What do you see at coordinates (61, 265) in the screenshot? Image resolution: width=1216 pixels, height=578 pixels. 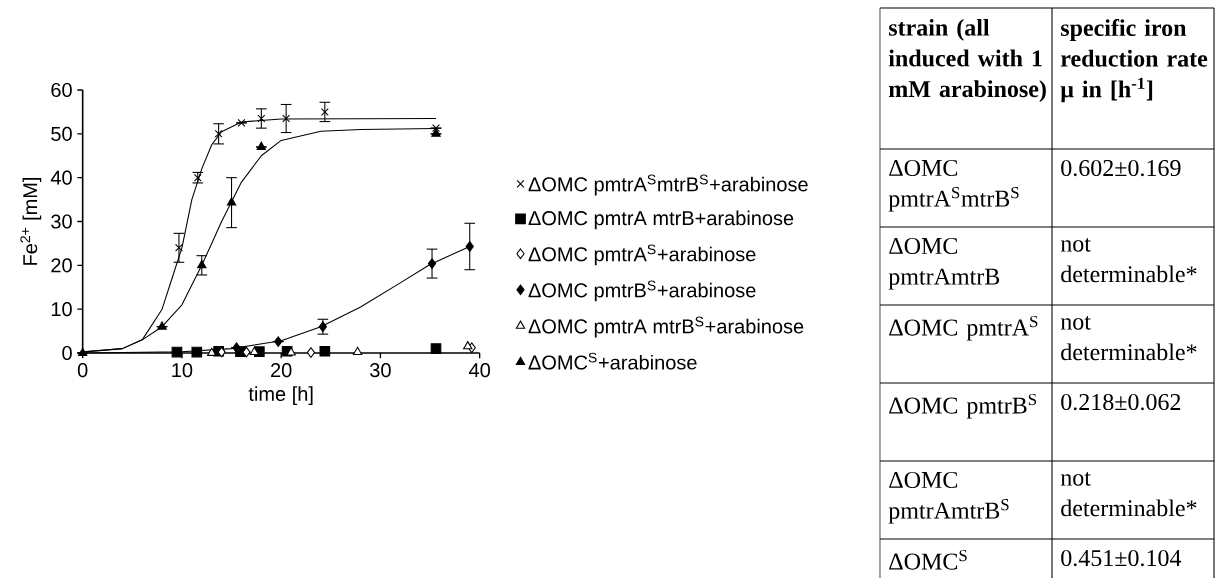 I see `y-tick-label: 20` at bounding box center [61, 265].